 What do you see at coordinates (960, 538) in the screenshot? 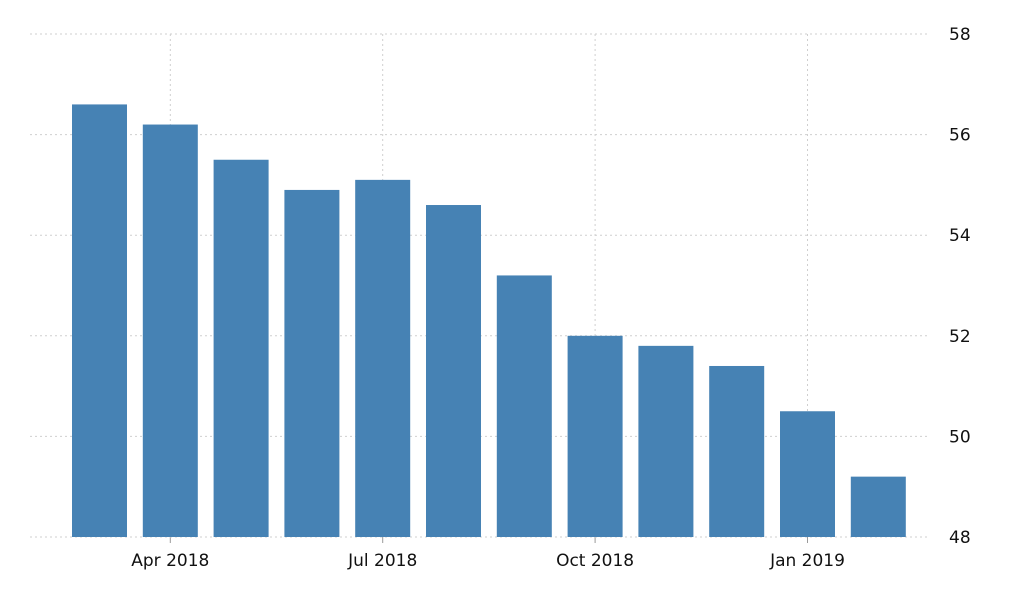
I see `y-tick-label: 48` at bounding box center [960, 538].